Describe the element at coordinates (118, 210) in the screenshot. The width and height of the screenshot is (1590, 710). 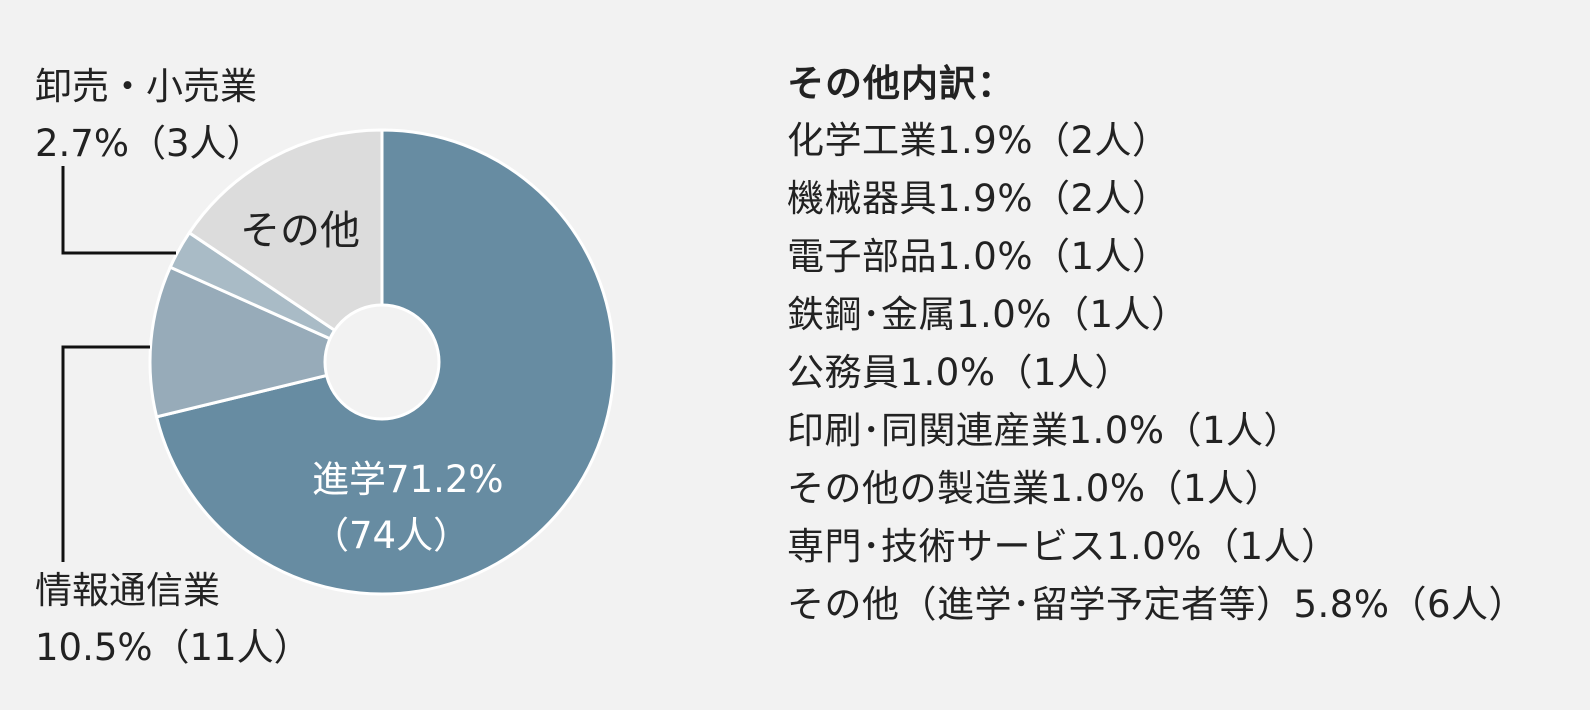
I see `leader-line-retail` at that location.